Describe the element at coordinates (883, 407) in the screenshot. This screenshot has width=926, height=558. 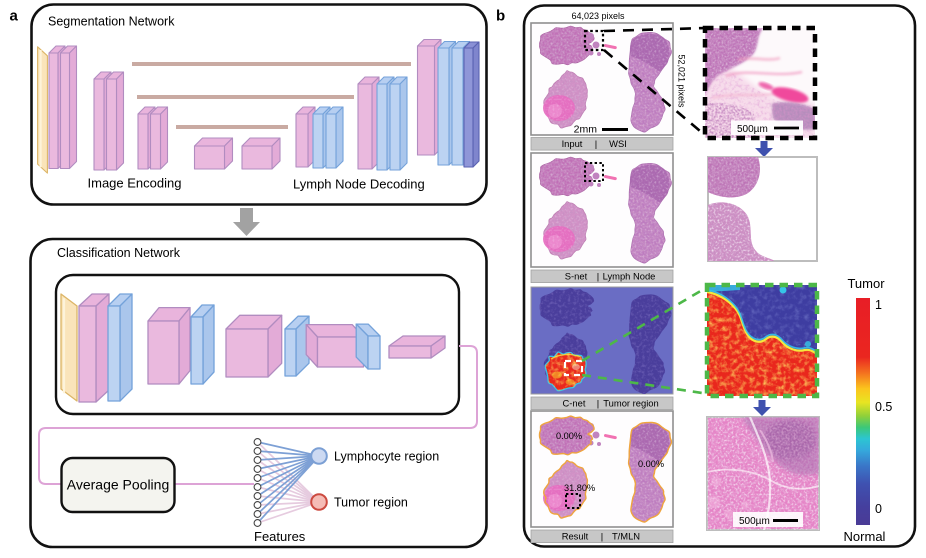
I see `svg-text: 0.5` at that location.